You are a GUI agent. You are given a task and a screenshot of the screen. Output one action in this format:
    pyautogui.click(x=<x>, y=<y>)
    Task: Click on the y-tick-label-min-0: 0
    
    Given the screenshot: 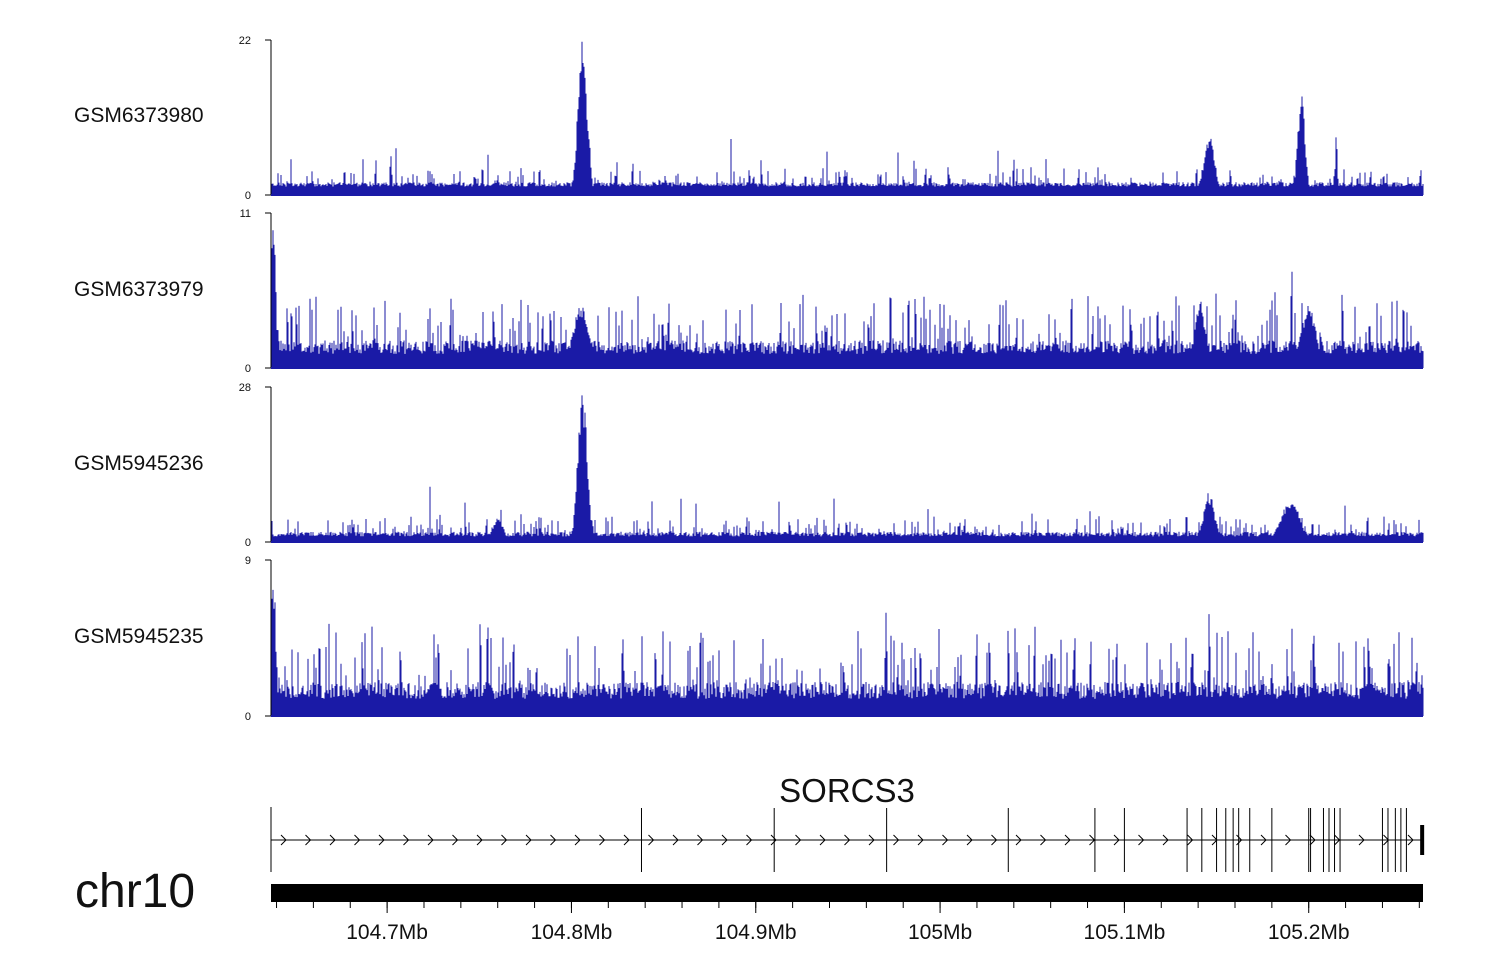 What is the action you would take?
    pyautogui.click(x=248, y=196)
    